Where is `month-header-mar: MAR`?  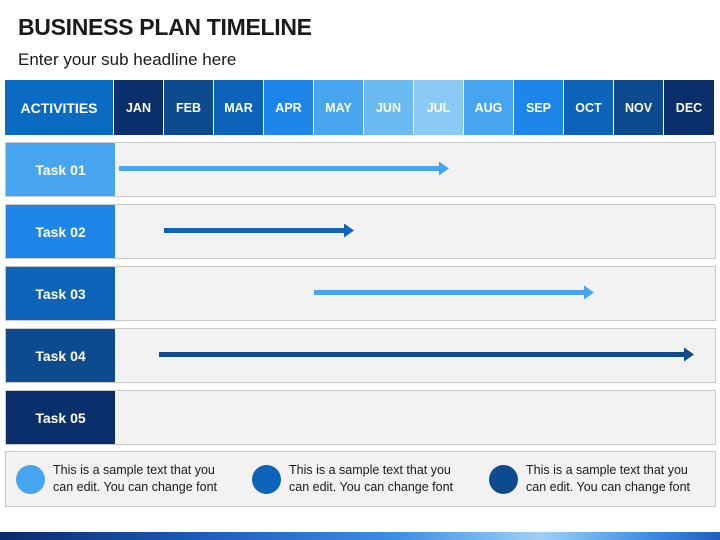 month-header-mar: MAR is located at coordinates (239, 107).